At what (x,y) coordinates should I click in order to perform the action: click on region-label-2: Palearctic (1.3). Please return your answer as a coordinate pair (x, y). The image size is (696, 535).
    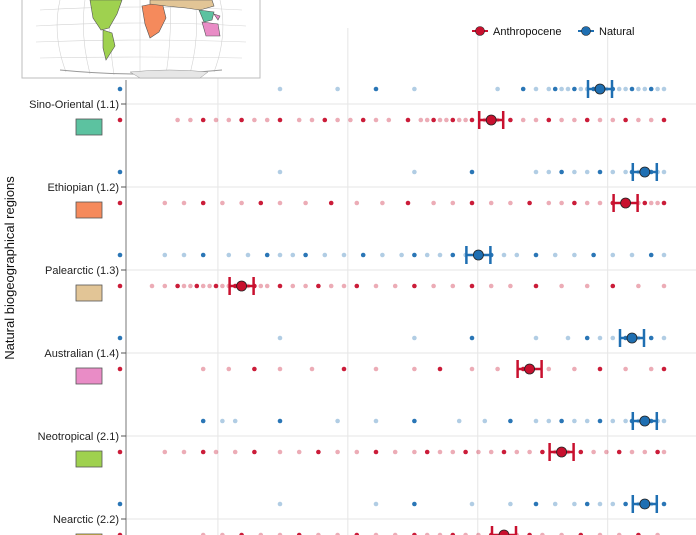
    Looking at the image, I should click on (82, 271).